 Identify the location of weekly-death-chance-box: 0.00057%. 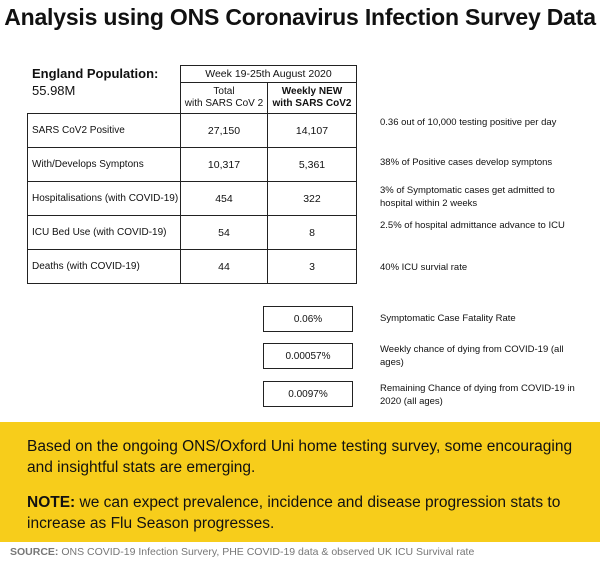
(308, 356).